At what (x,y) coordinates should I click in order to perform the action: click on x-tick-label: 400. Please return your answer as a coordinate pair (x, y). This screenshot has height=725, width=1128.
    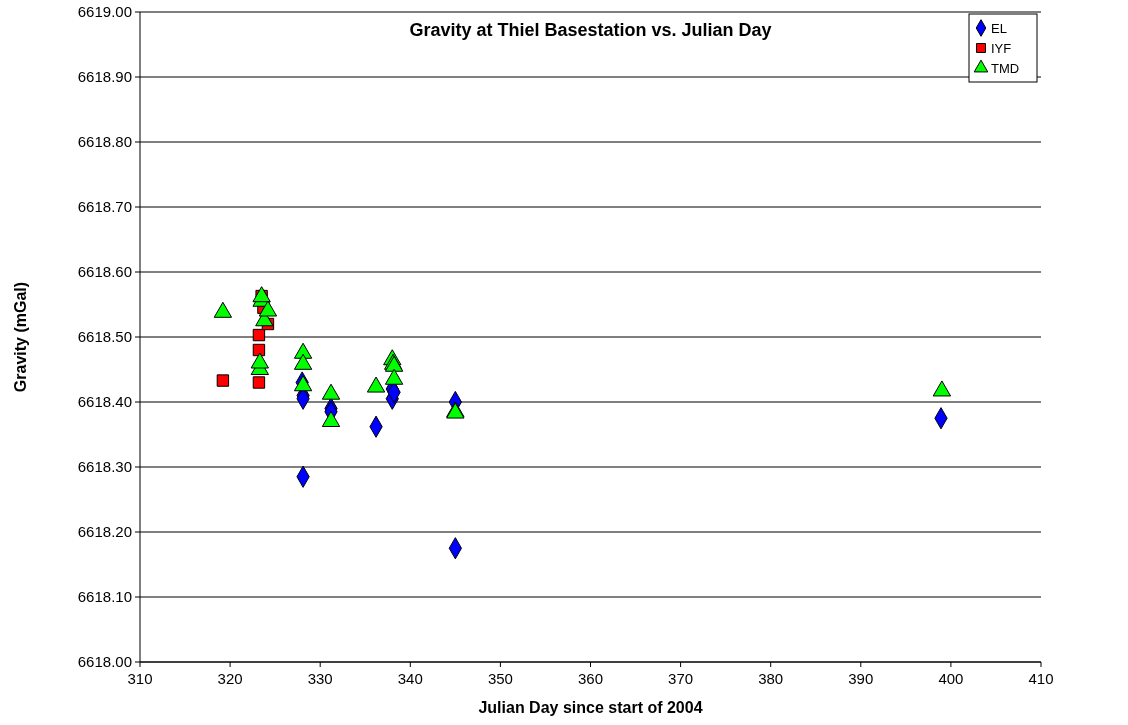
    Looking at the image, I should click on (951, 678).